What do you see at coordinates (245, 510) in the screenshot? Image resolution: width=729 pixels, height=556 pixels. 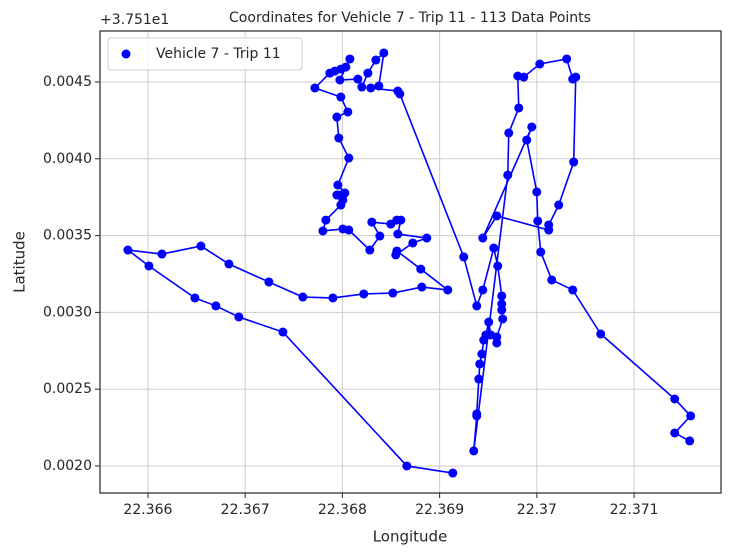 I see `x-tick-label: 22.367` at bounding box center [245, 510].